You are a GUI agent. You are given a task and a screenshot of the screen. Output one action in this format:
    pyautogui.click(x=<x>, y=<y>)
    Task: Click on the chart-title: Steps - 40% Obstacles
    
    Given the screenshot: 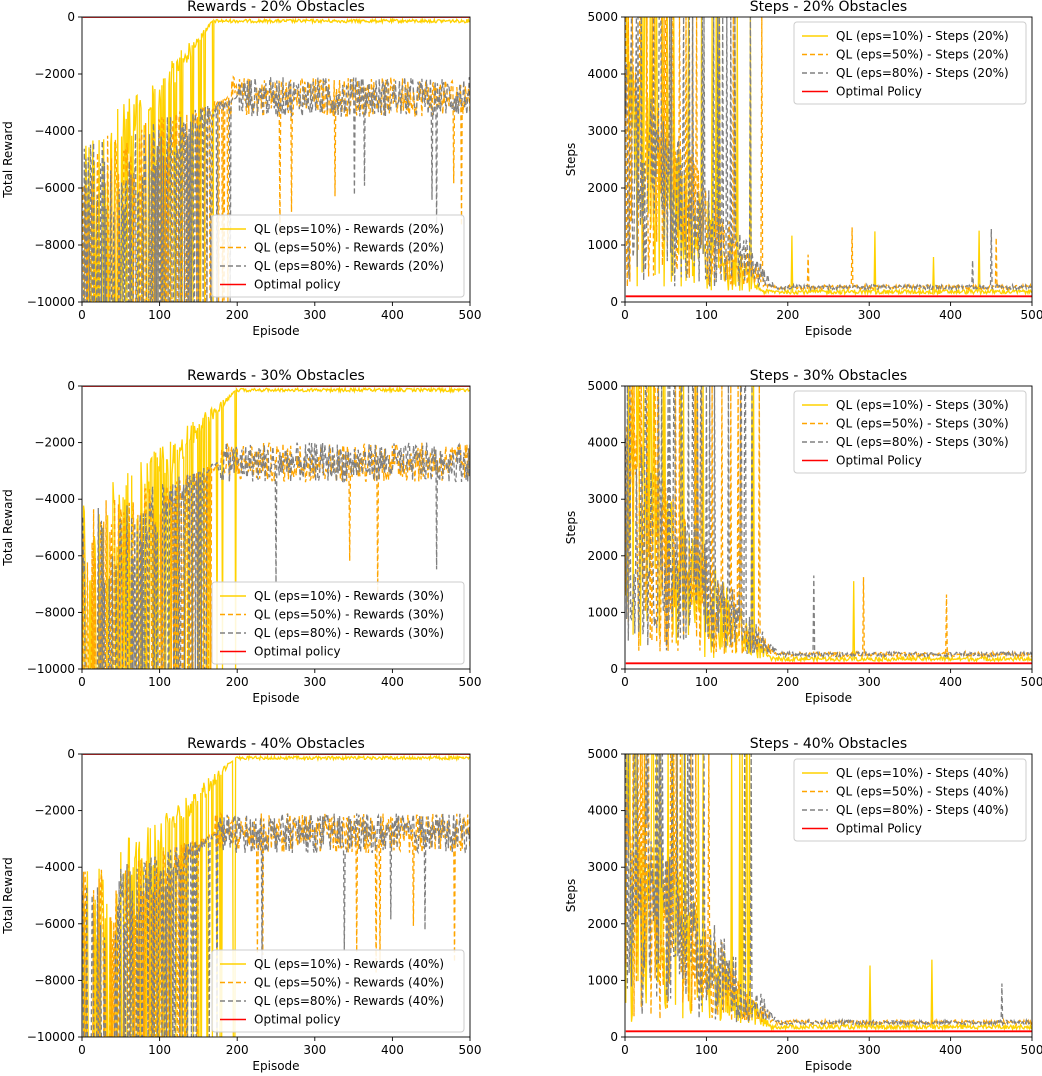 What is the action you would take?
    pyautogui.click(x=828, y=744)
    